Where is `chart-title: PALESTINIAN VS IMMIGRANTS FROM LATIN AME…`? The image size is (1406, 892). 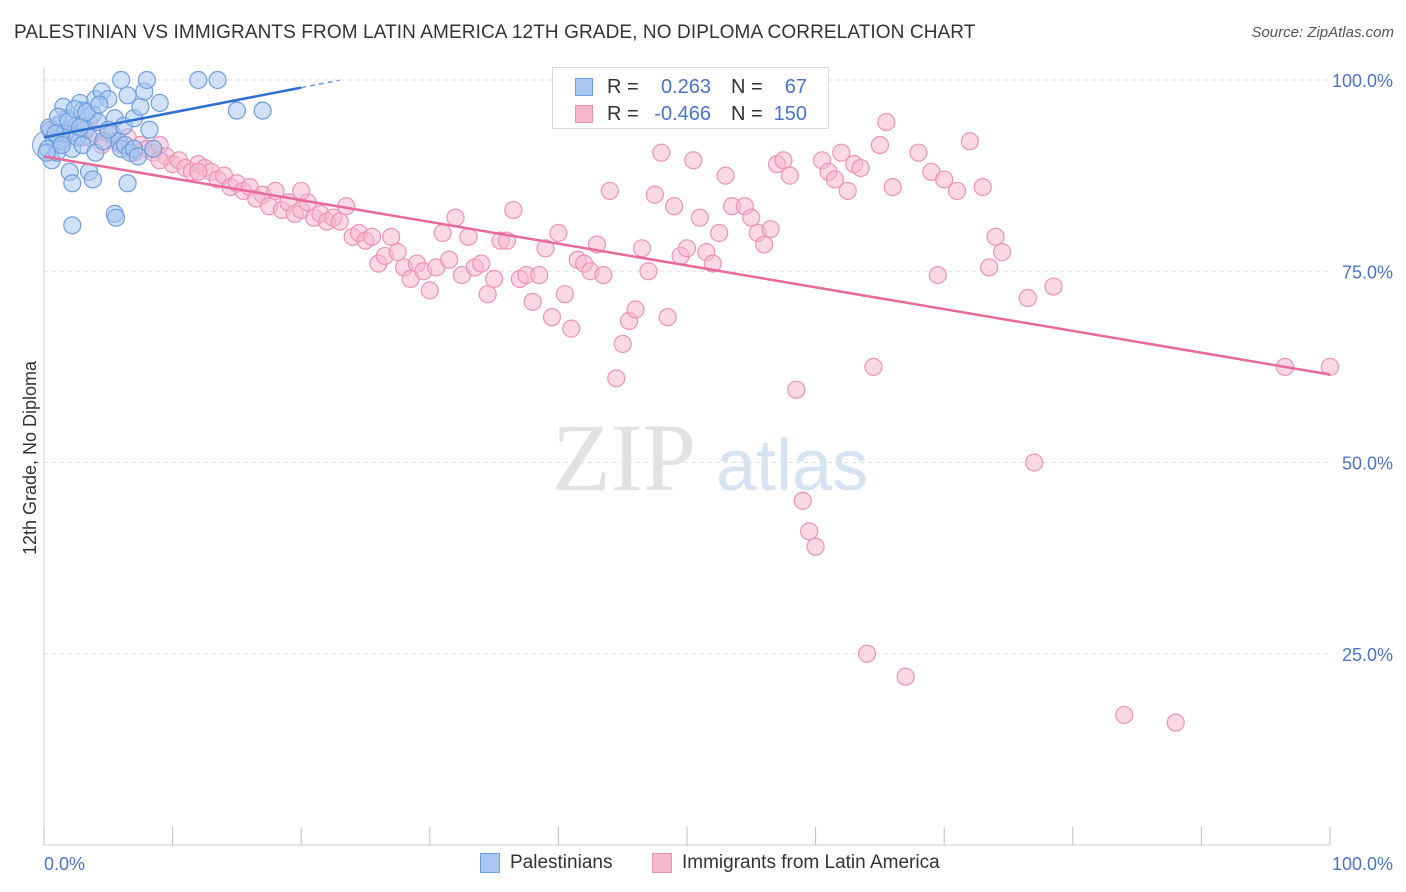
chart-title: PALESTINIAN VS IMMIGRANTS FROM LATIN AME… is located at coordinates (495, 32).